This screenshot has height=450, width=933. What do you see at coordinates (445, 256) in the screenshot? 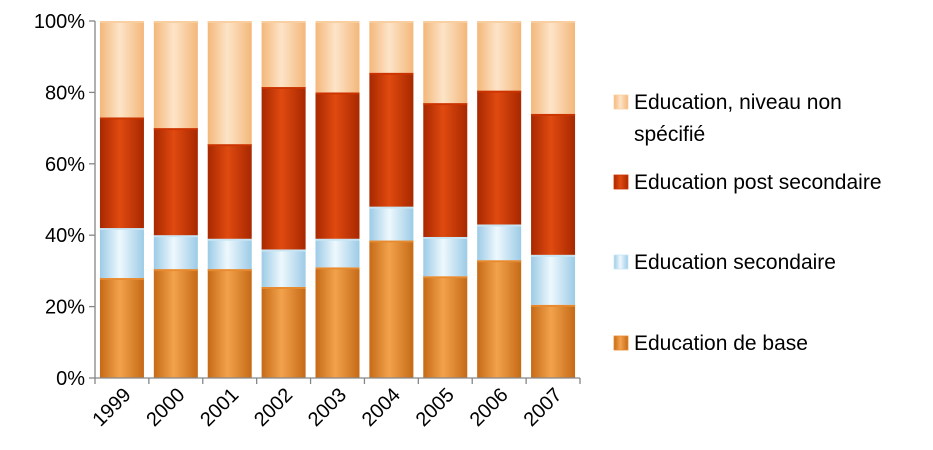
I see `bar-education-secondaire-2005` at bounding box center [445, 256].